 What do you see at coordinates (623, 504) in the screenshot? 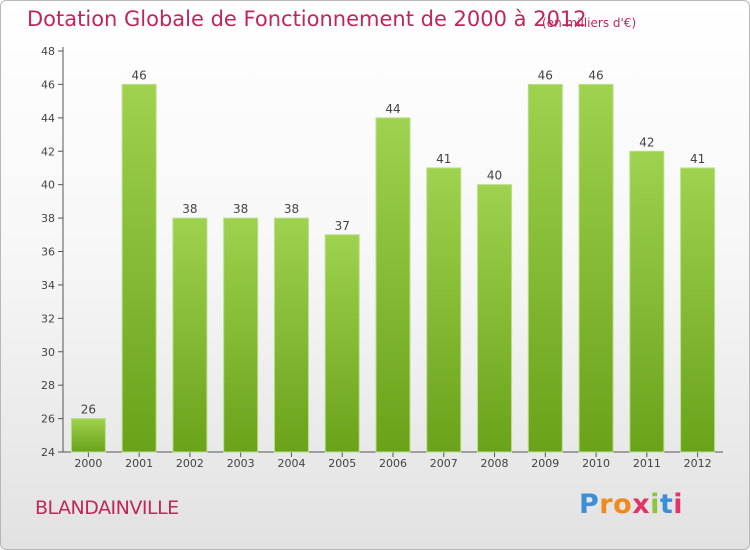
I see `logo-letter: o` at bounding box center [623, 504].